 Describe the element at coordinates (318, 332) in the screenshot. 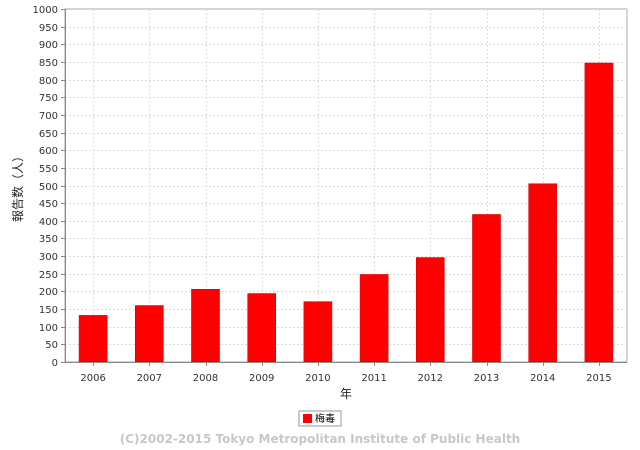

I see `bar-2010` at that location.